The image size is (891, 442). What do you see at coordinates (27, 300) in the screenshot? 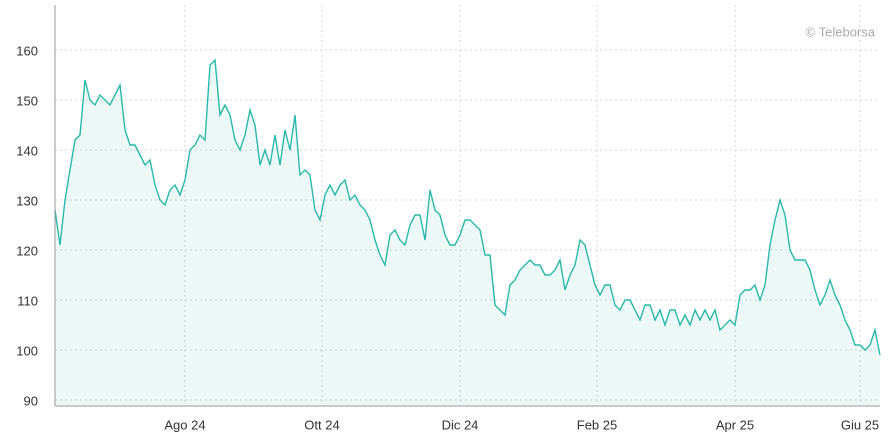
I see `y-tick-label: 110` at bounding box center [27, 300].